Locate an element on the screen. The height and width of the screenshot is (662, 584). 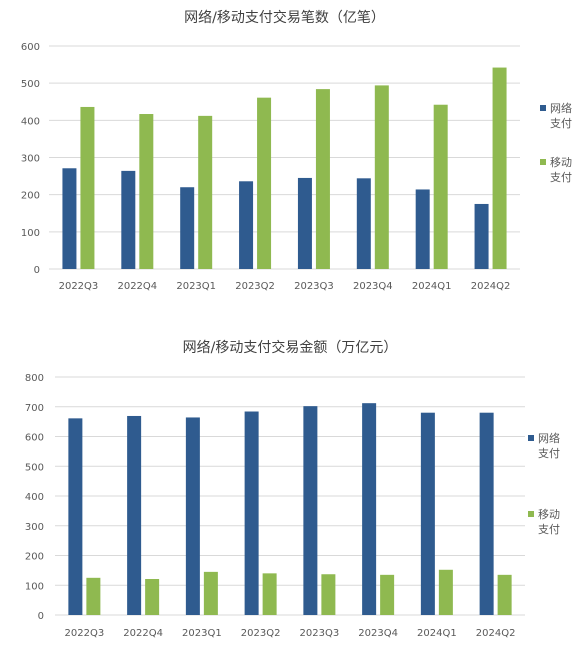
y-tick-label: 700 is located at coordinates (34, 408).